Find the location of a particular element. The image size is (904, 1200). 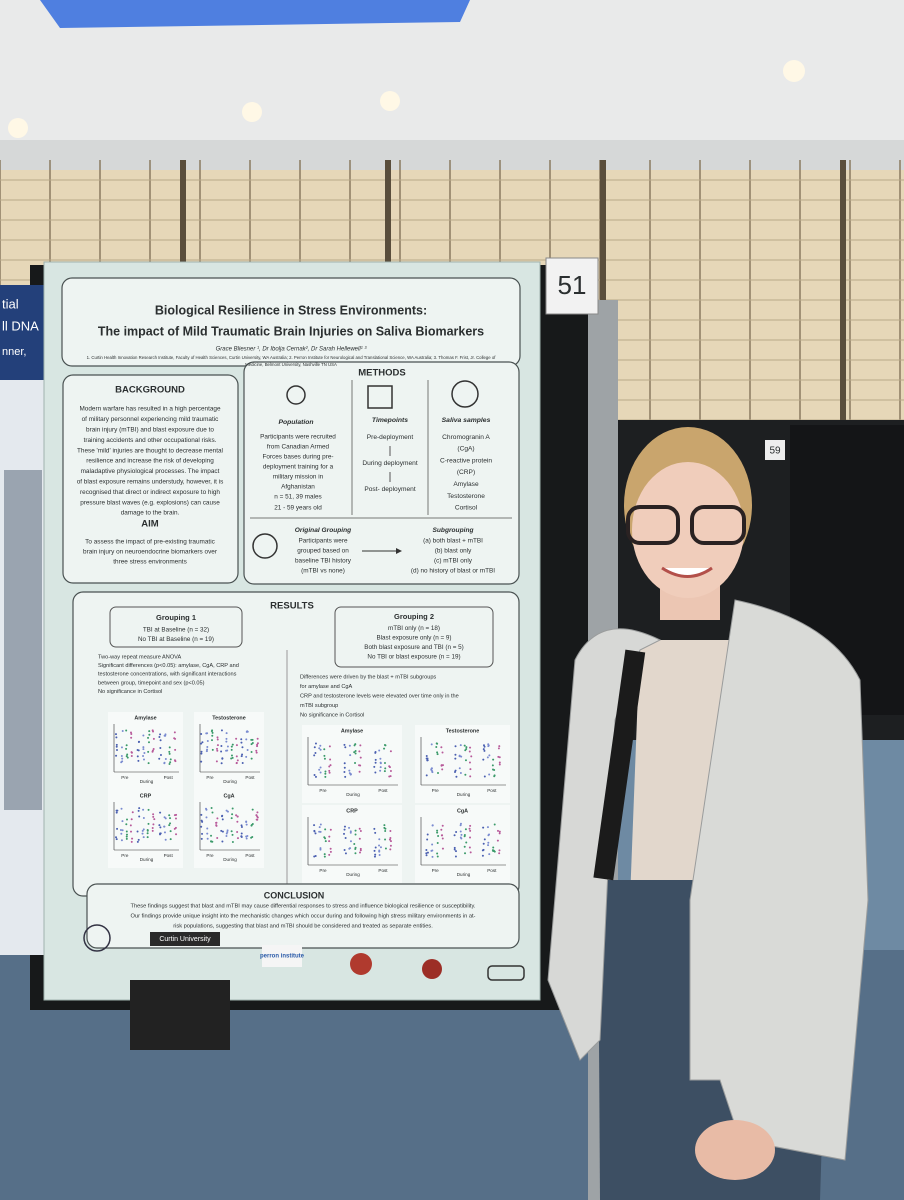

plot-x-label: Pre is located at coordinates (436, 790).